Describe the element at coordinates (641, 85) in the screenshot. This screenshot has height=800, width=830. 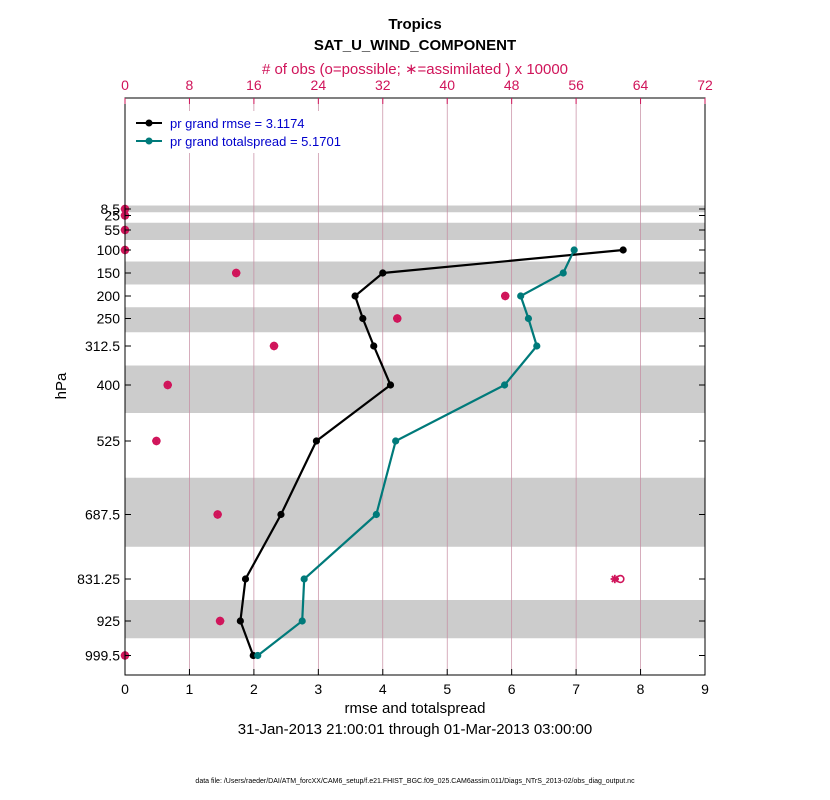
I see `top-tick-label: 64` at that location.